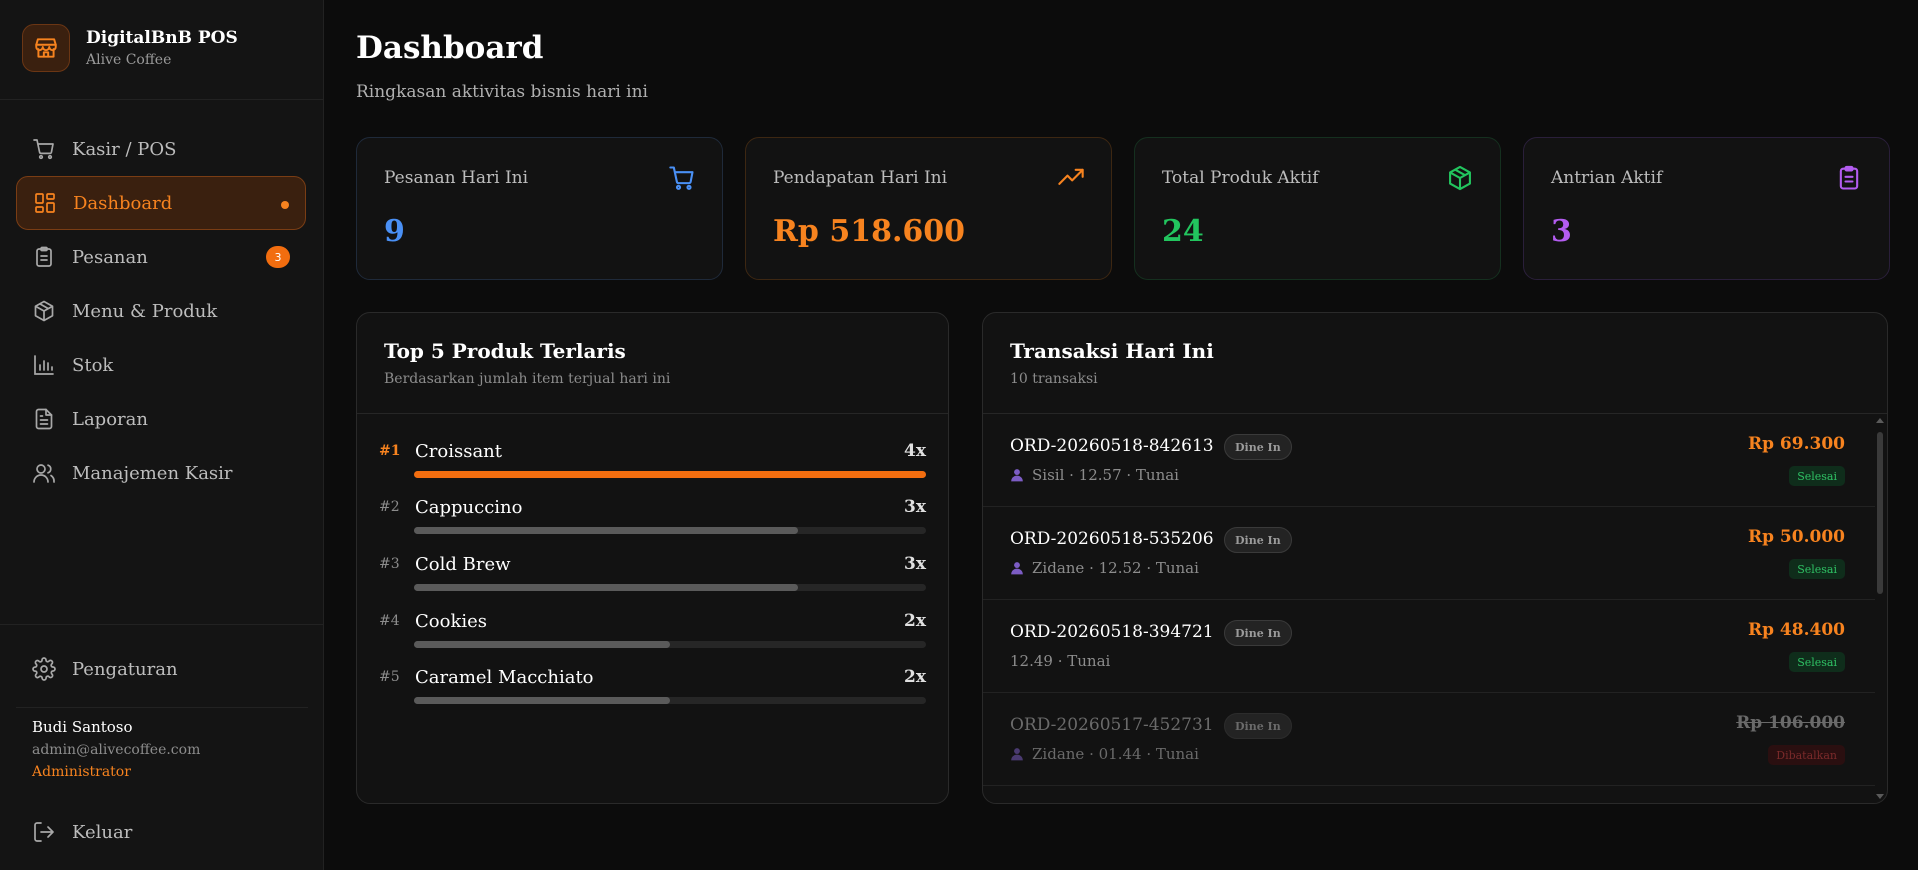 The width and height of the screenshot is (1918, 870). I want to click on logout-button: Keluar, so click(161, 832).